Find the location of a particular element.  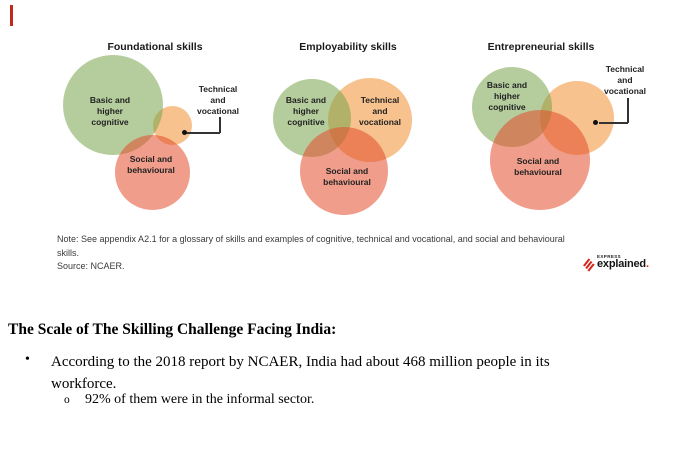

employability-social-label: Social and behavioural is located at coordinates (347, 176).